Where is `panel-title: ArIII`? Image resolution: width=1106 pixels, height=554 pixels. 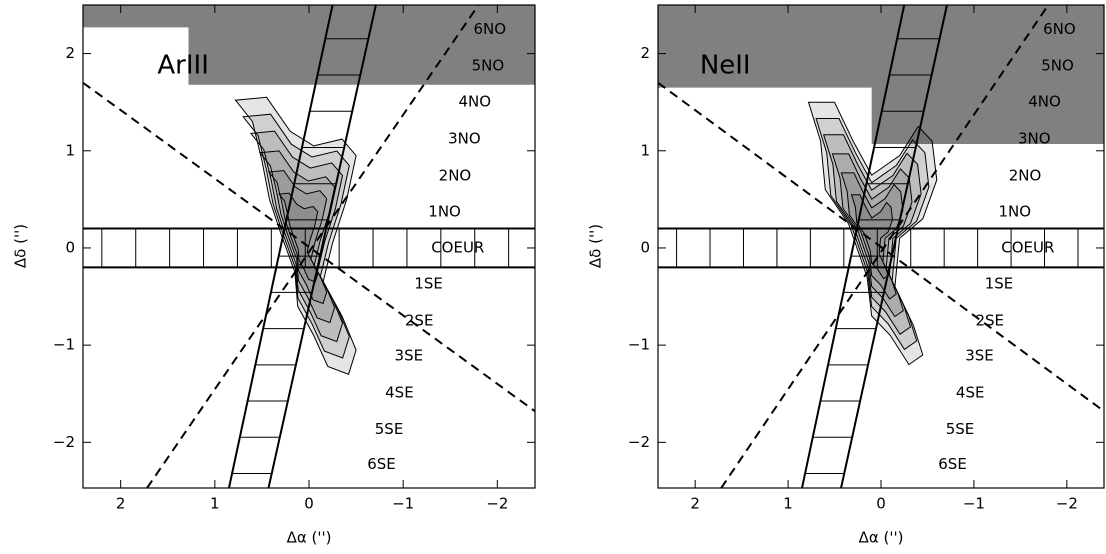 panel-title: ArIII is located at coordinates (182, 66).